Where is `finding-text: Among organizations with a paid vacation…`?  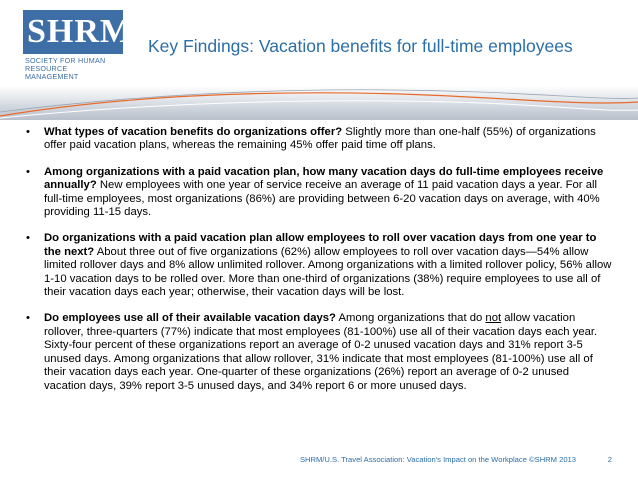 finding-text: Among organizations with a paid vacation… is located at coordinates (328, 193).